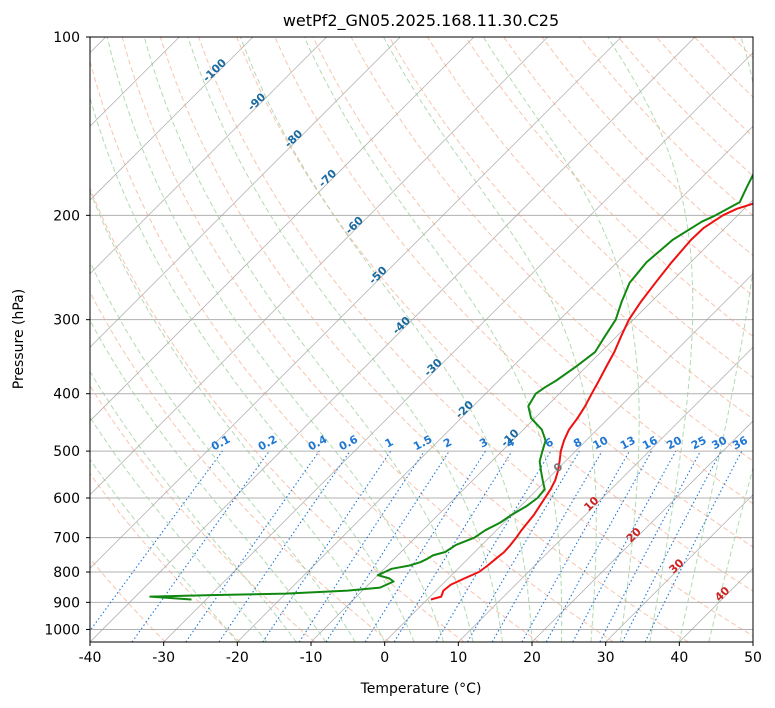  What do you see at coordinates (720, 443) in the screenshot?
I see `mixing-ratio-label: 30` at bounding box center [720, 443].